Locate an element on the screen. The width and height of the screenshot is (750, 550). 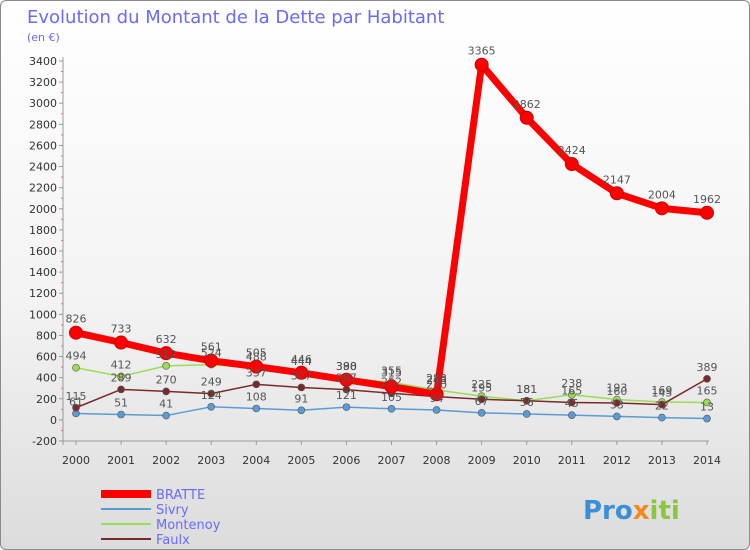
chart-subtitle: (en €) is located at coordinates (43, 37).